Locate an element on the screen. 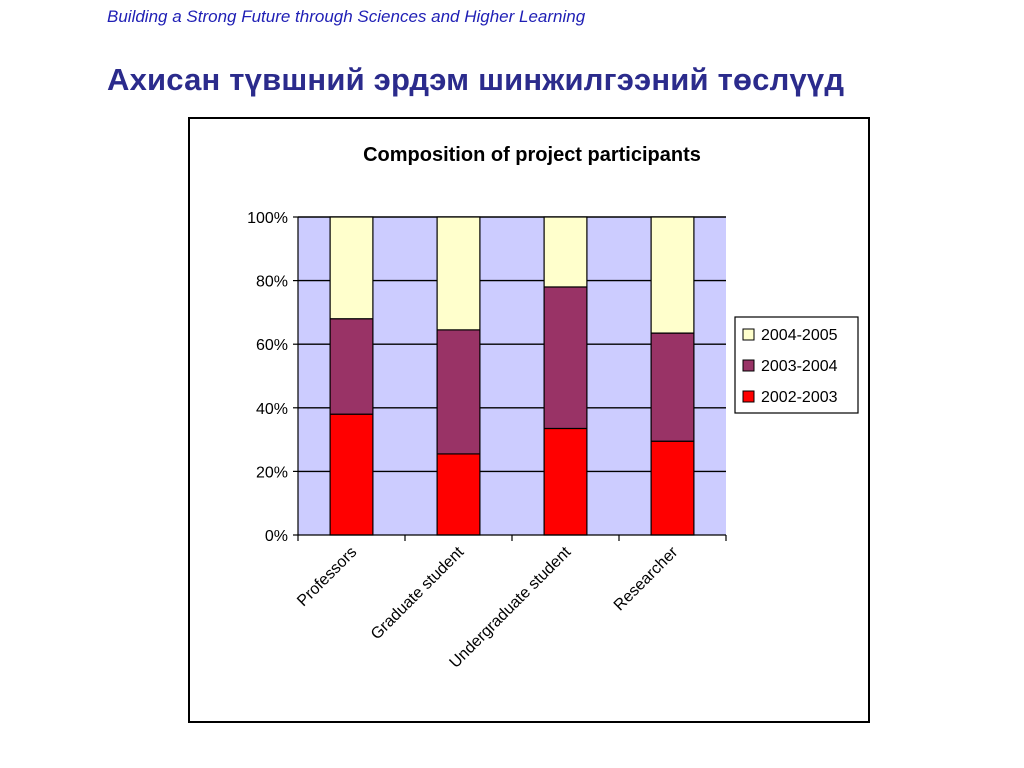 The height and width of the screenshot is (768, 1024). legend-label: 2002-2003 is located at coordinates (799, 397).